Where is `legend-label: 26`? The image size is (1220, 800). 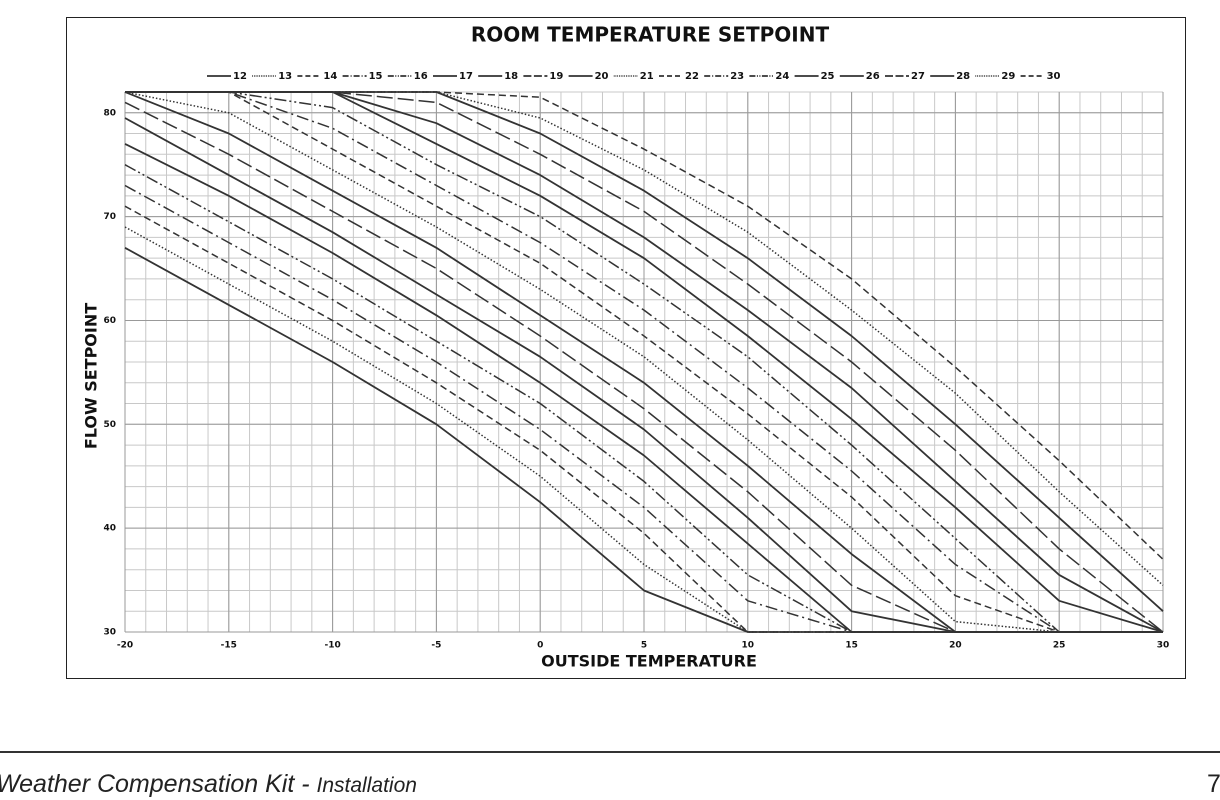
legend-label: 26 is located at coordinates (873, 76).